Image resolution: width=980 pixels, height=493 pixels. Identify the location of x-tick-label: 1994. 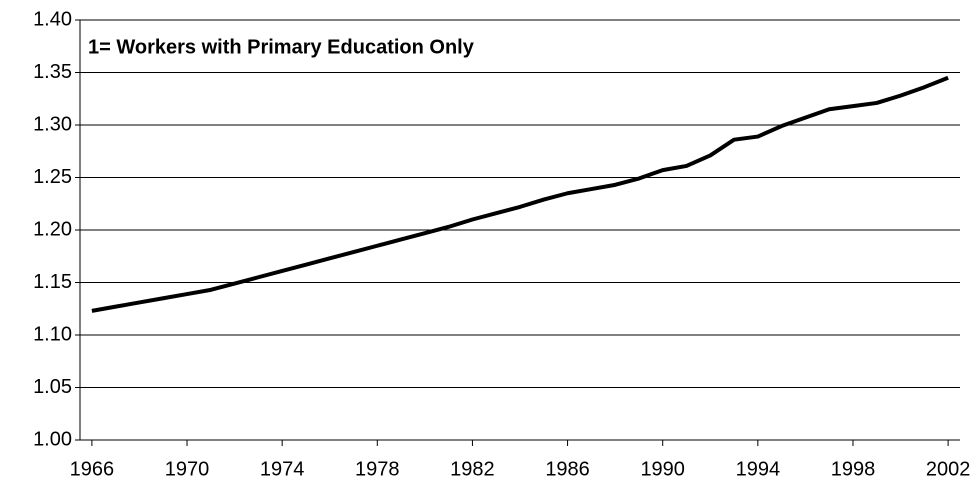
(758, 469).